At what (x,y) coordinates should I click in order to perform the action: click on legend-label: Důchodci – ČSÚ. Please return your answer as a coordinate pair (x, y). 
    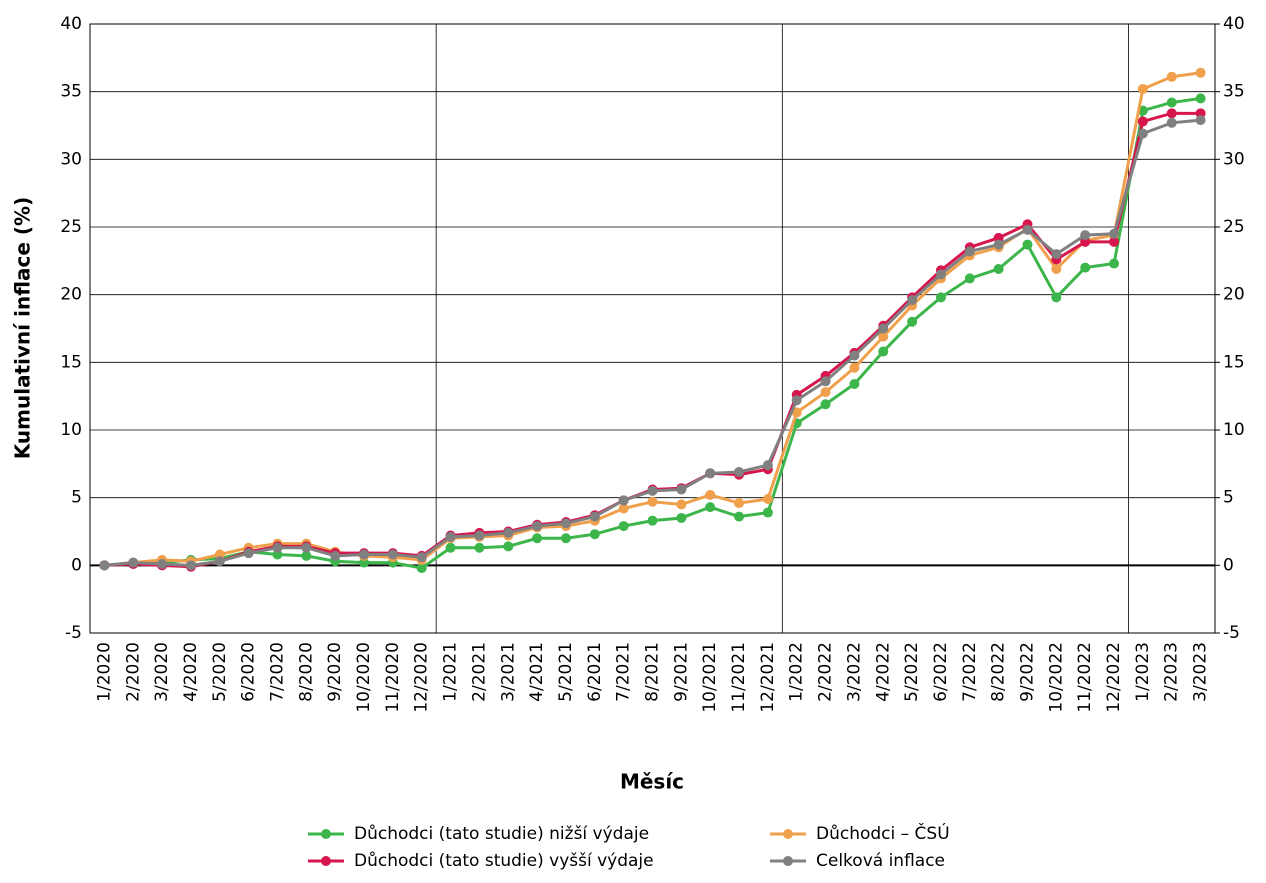
    Looking at the image, I should click on (883, 833).